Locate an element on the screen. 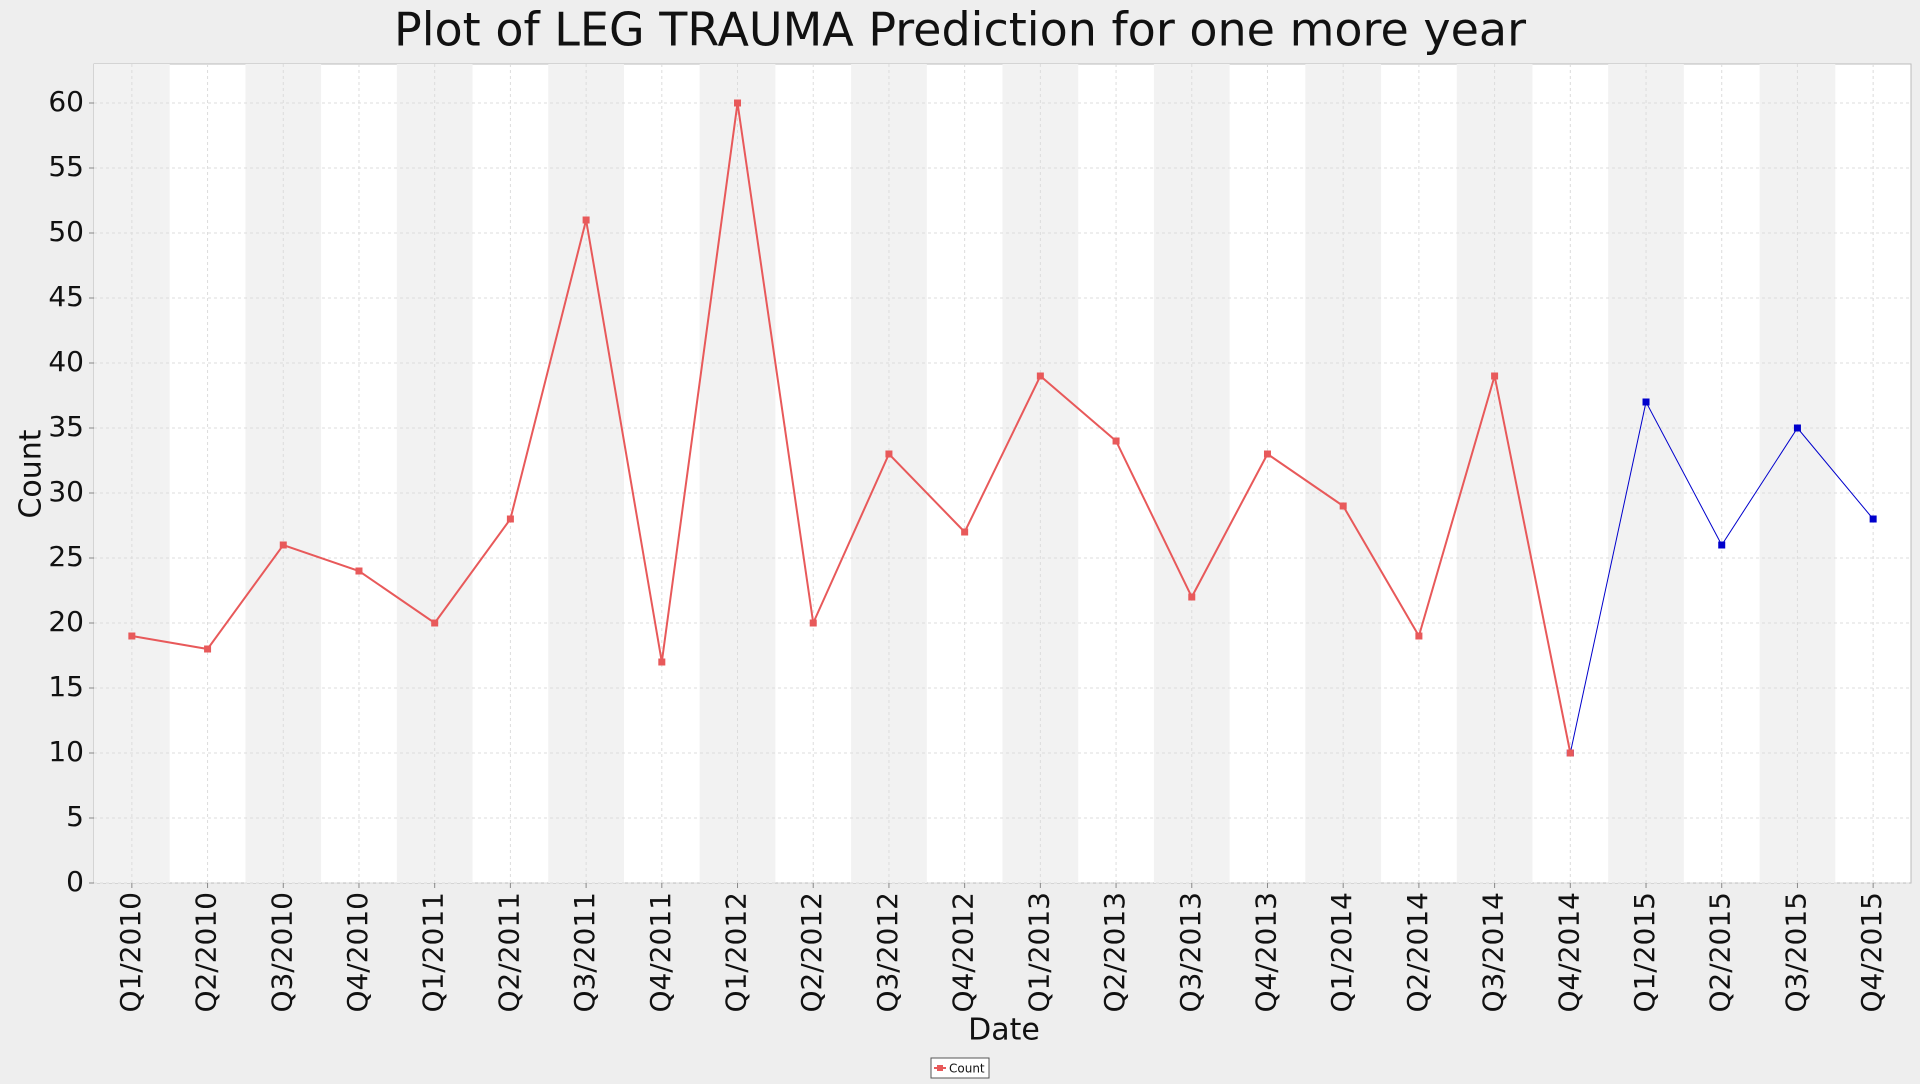  x-tick-label: Q4/2013 is located at coordinates (1265, 952).